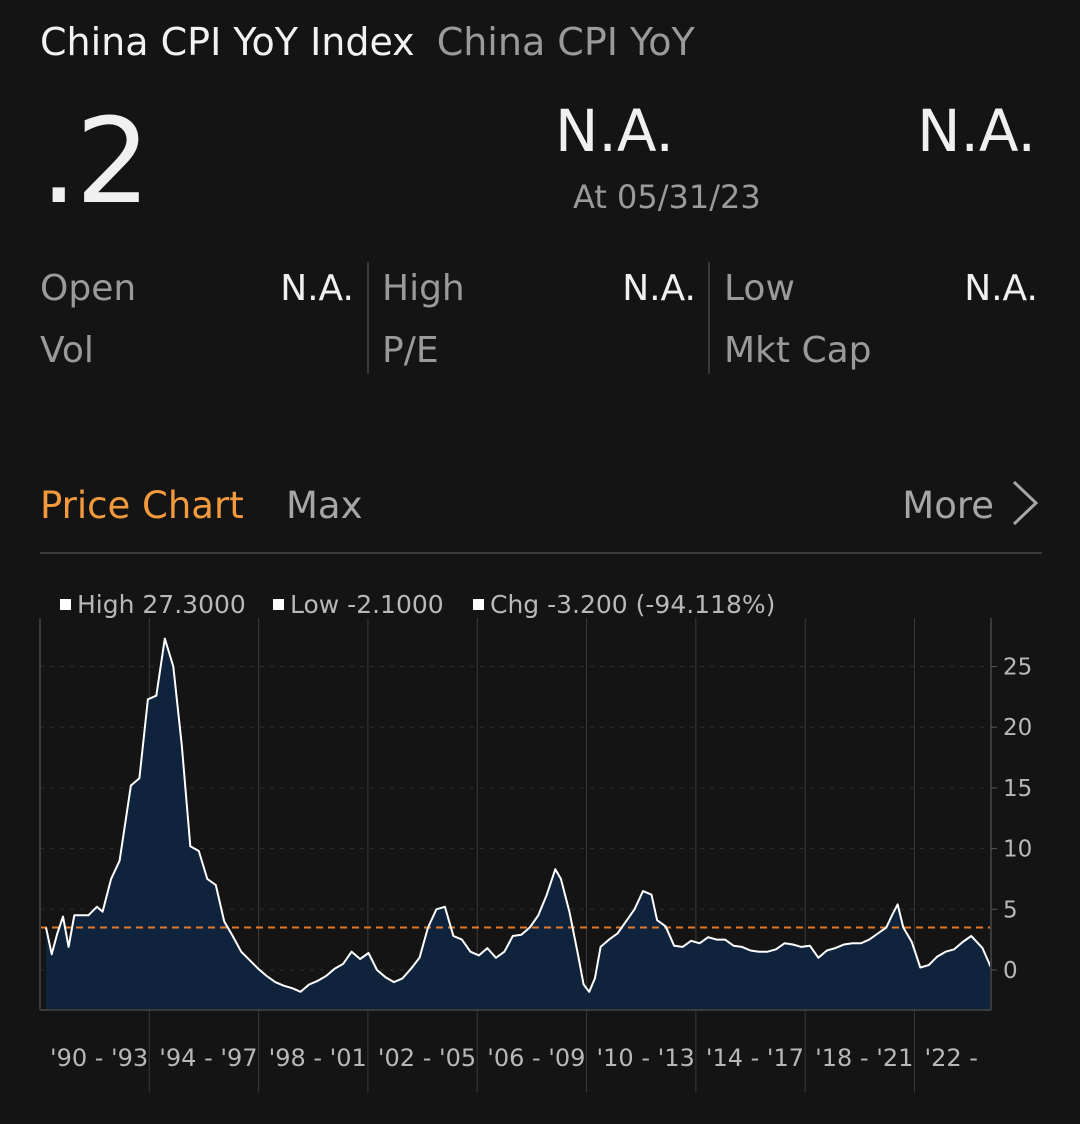 This screenshot has width=1080, height=1124. I want to click on page-title: China CPI YoY Index China CPI YoY, so click(367, 42).